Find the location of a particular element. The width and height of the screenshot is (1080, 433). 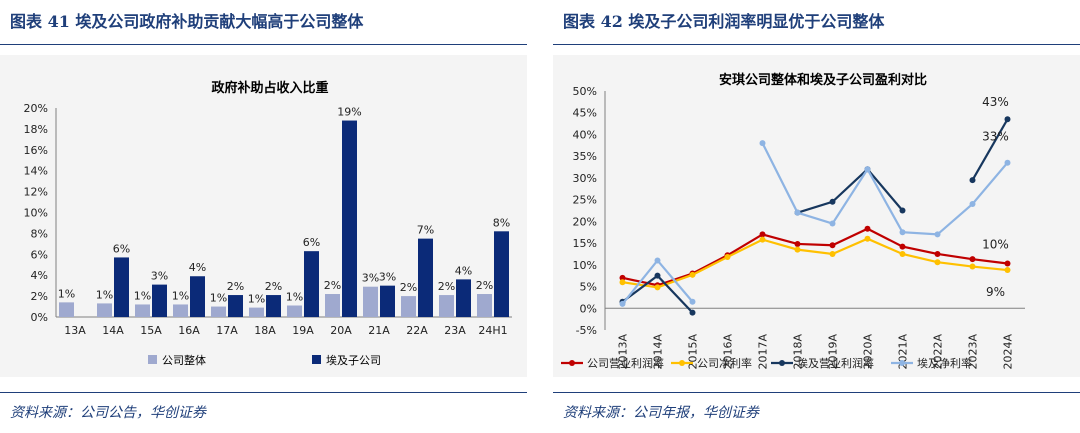

x-tick-label: 2015A is located at coordinates (693, 352).